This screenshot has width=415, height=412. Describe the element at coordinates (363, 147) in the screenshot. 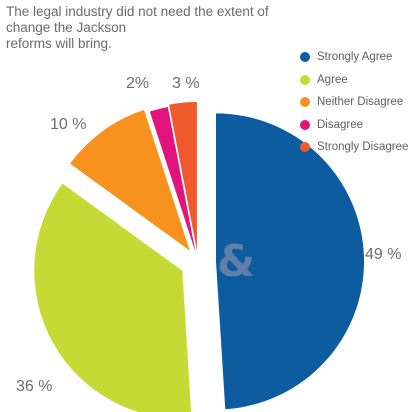

I see `legend-label-strongly-disagree: Strongly Disagree` at that location.